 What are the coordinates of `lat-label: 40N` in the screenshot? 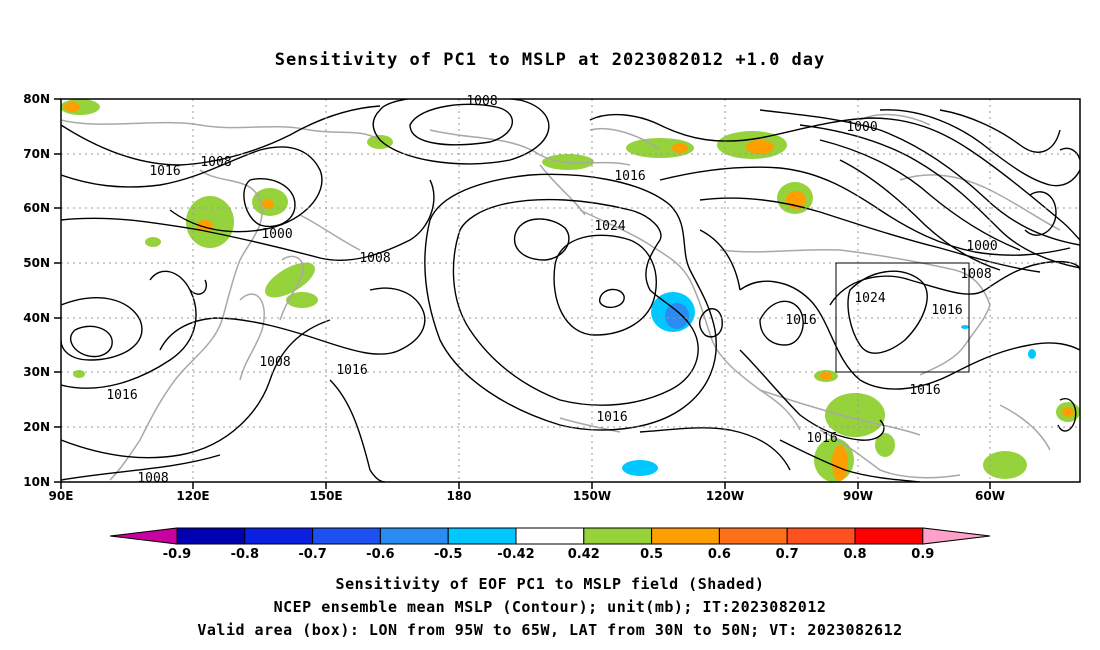 It's located at (36, 318).